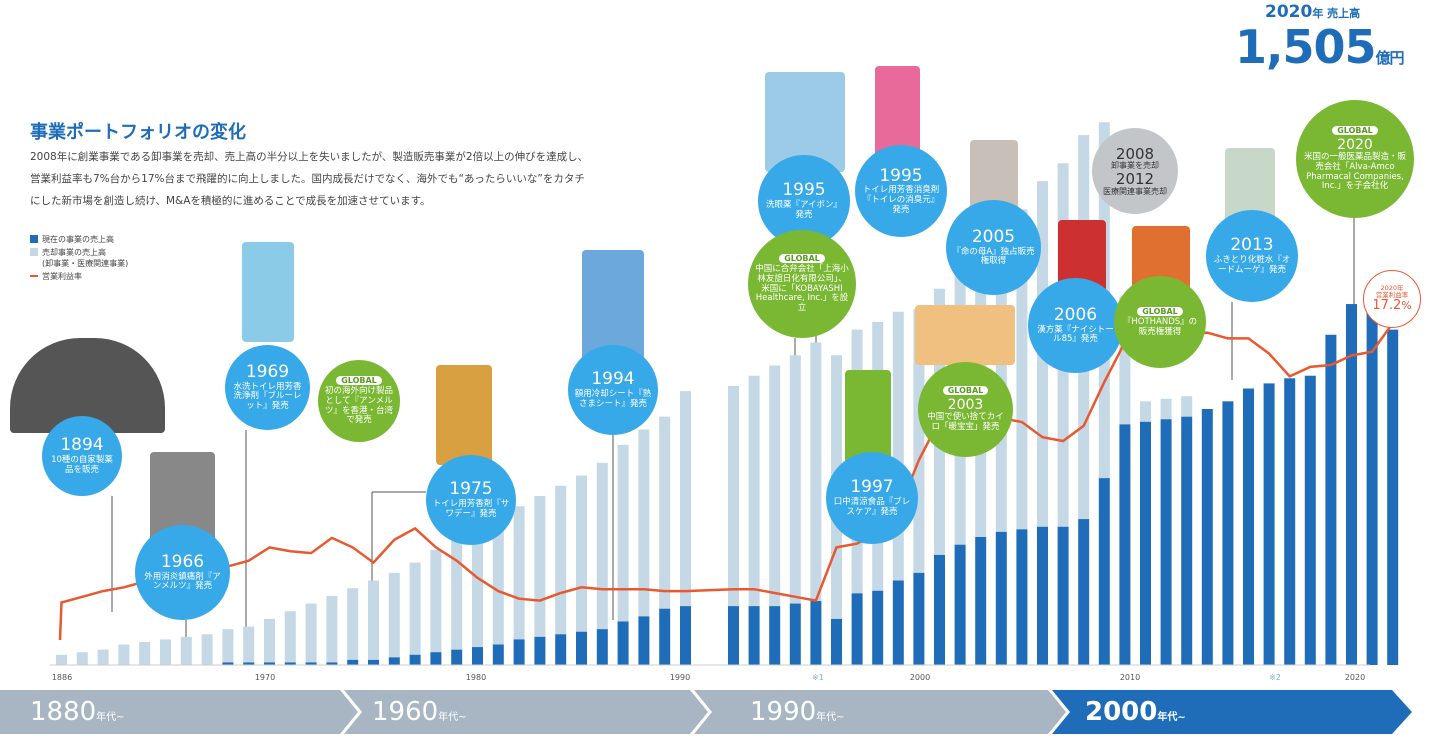  Describe the element at coordinates (613, 305) in the screenshot. I see `product-image-1994` at that location.